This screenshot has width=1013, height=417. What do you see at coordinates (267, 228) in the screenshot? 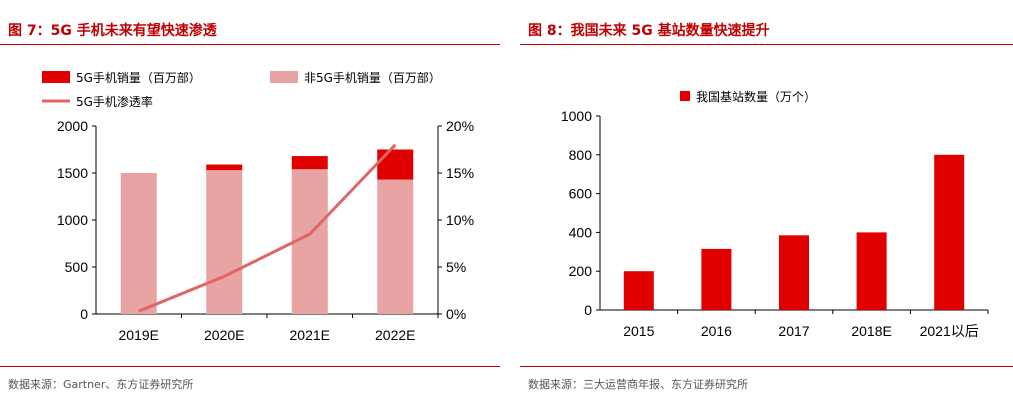
I see `penetration-line` at bounding box center [267, 228].